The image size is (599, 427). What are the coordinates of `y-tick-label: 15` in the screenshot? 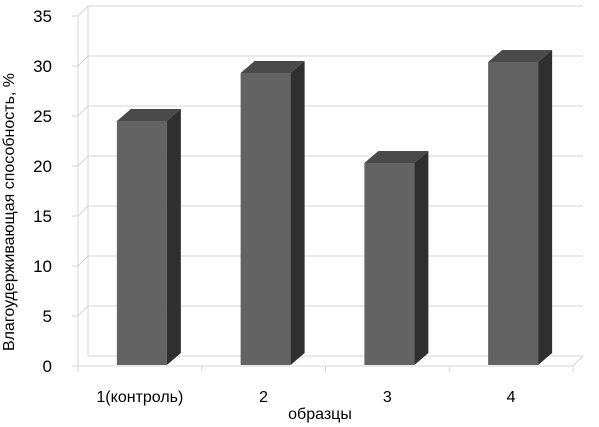 It's located at (42, 216).